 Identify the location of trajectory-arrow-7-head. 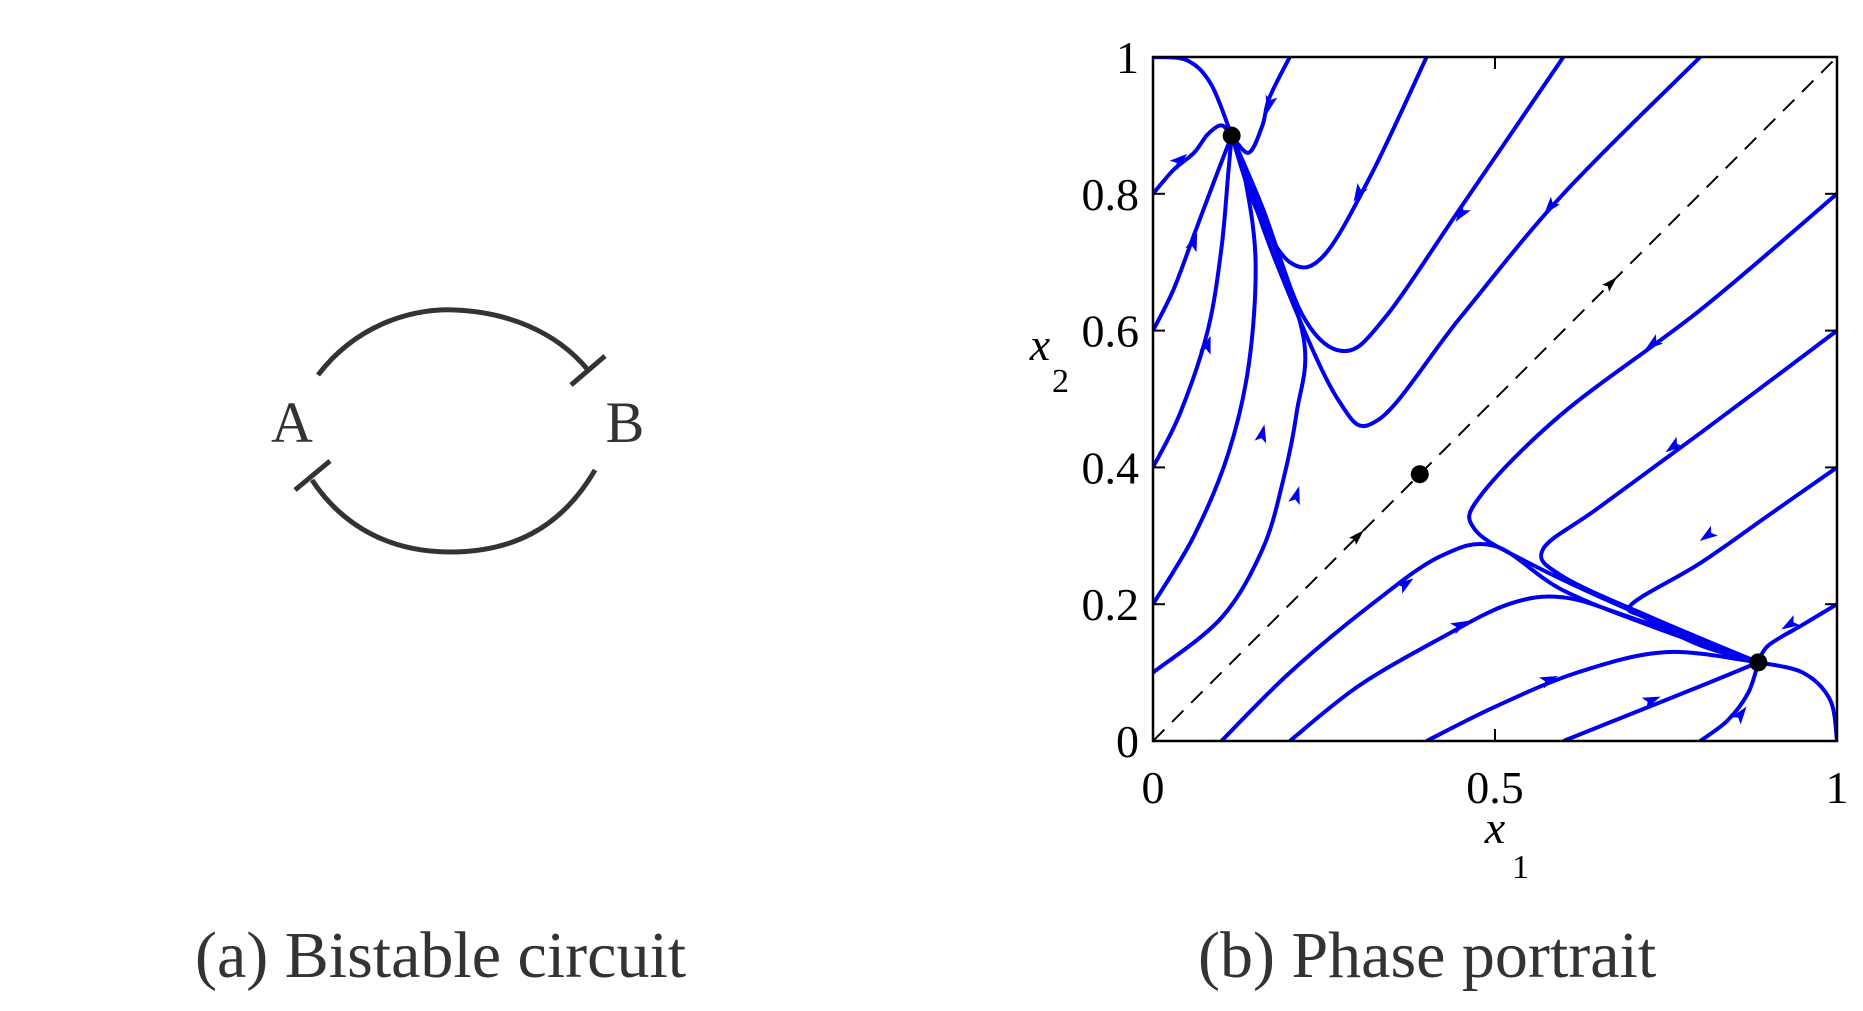
(1360, 192).